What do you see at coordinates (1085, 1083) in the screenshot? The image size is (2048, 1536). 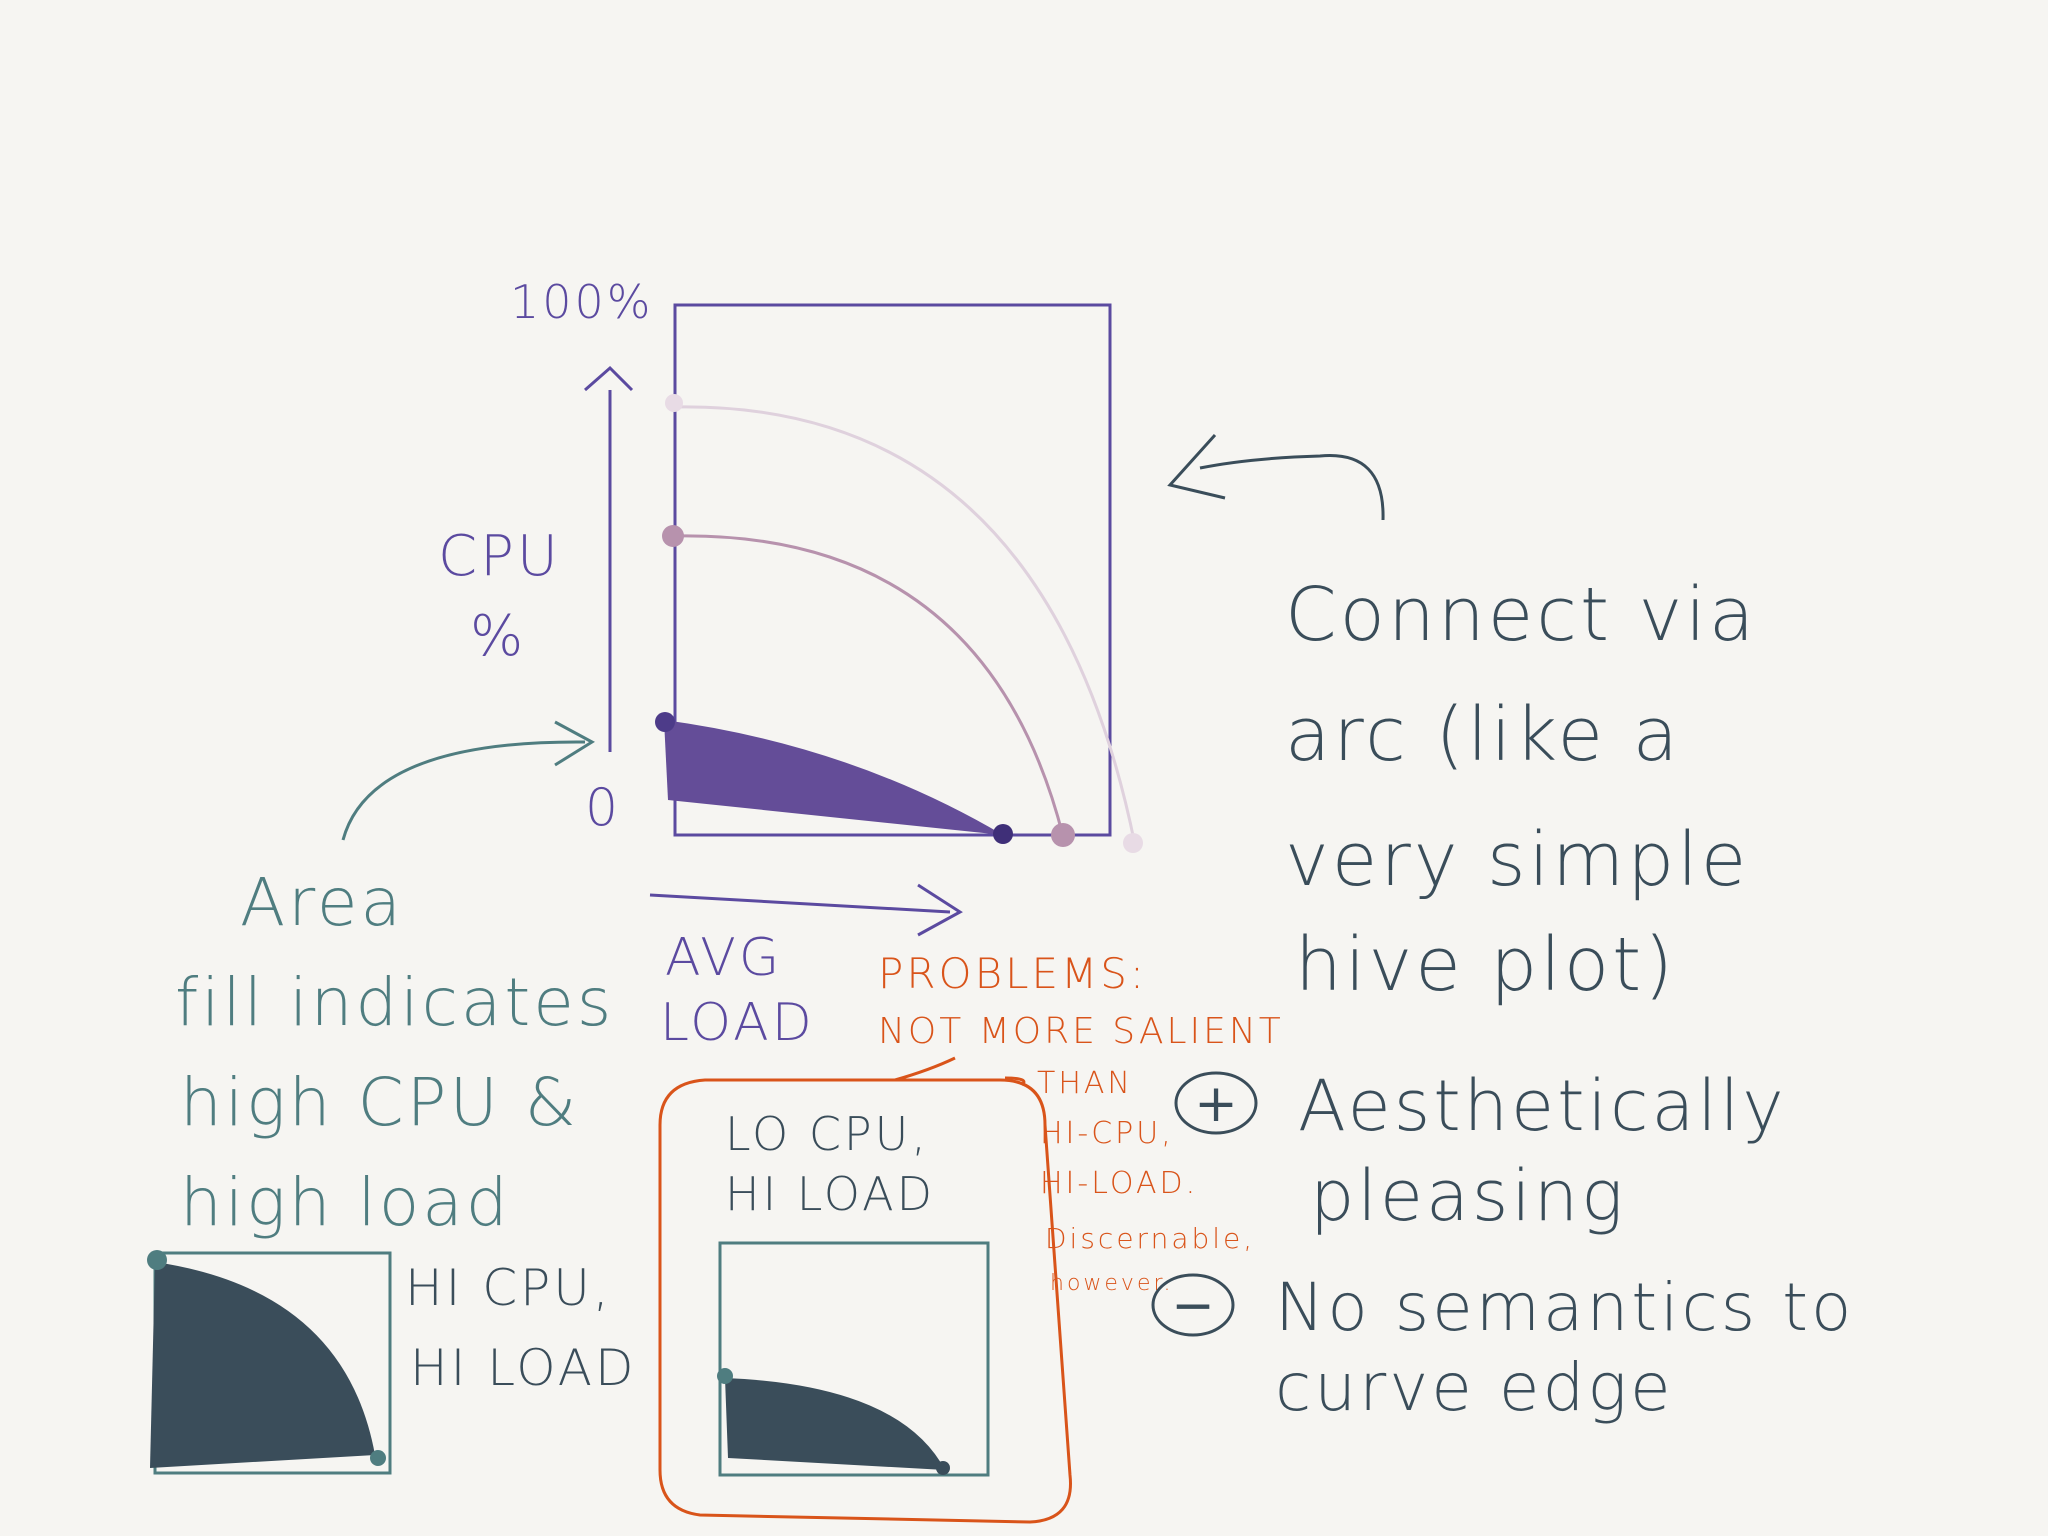 I see `problems-line-3: THAN` at bounding box center [1085, 1083].